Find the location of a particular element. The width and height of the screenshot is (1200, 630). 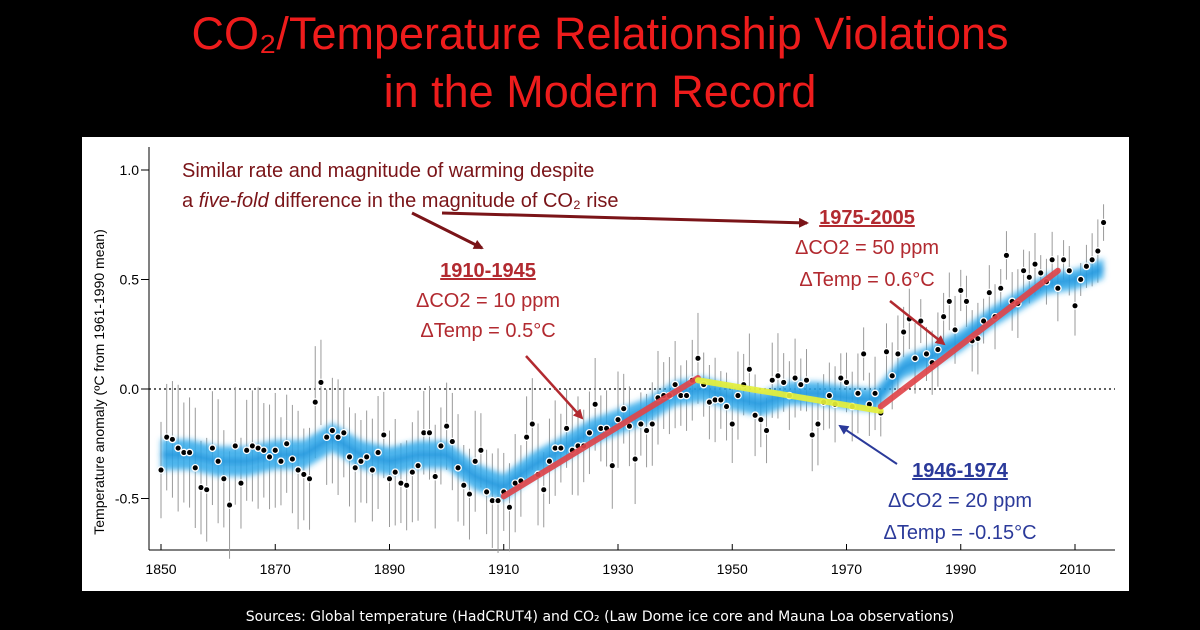

period-1910-1945: 1910-1945 is located at coordinates (488, 271).